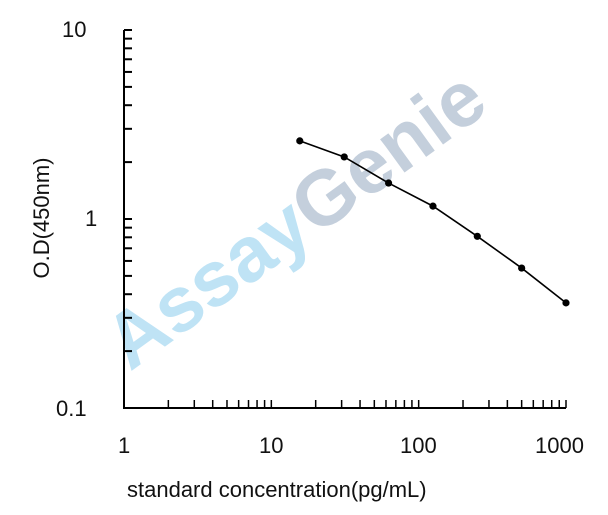 This screenshot has width=608, height=515. Describe the element at coordinates (41, 218) in the screenshot. I see `y-axis-title: O.D(450nm)` at that location.